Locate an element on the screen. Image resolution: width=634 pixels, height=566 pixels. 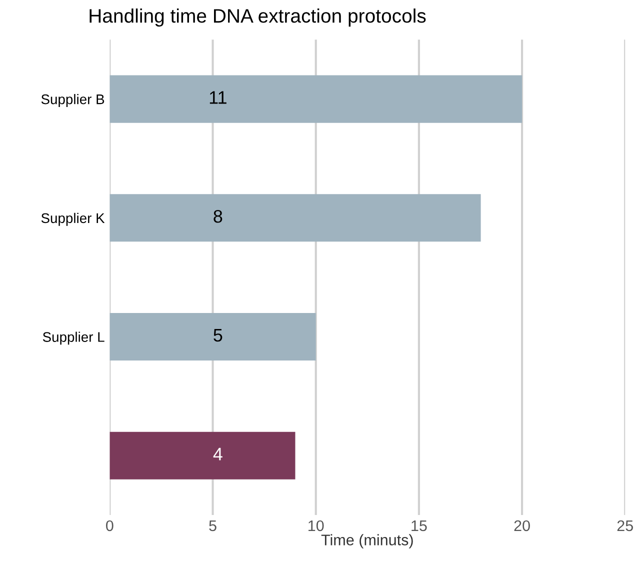
x-tick-label: 5 is located at coordinates (212, 526).